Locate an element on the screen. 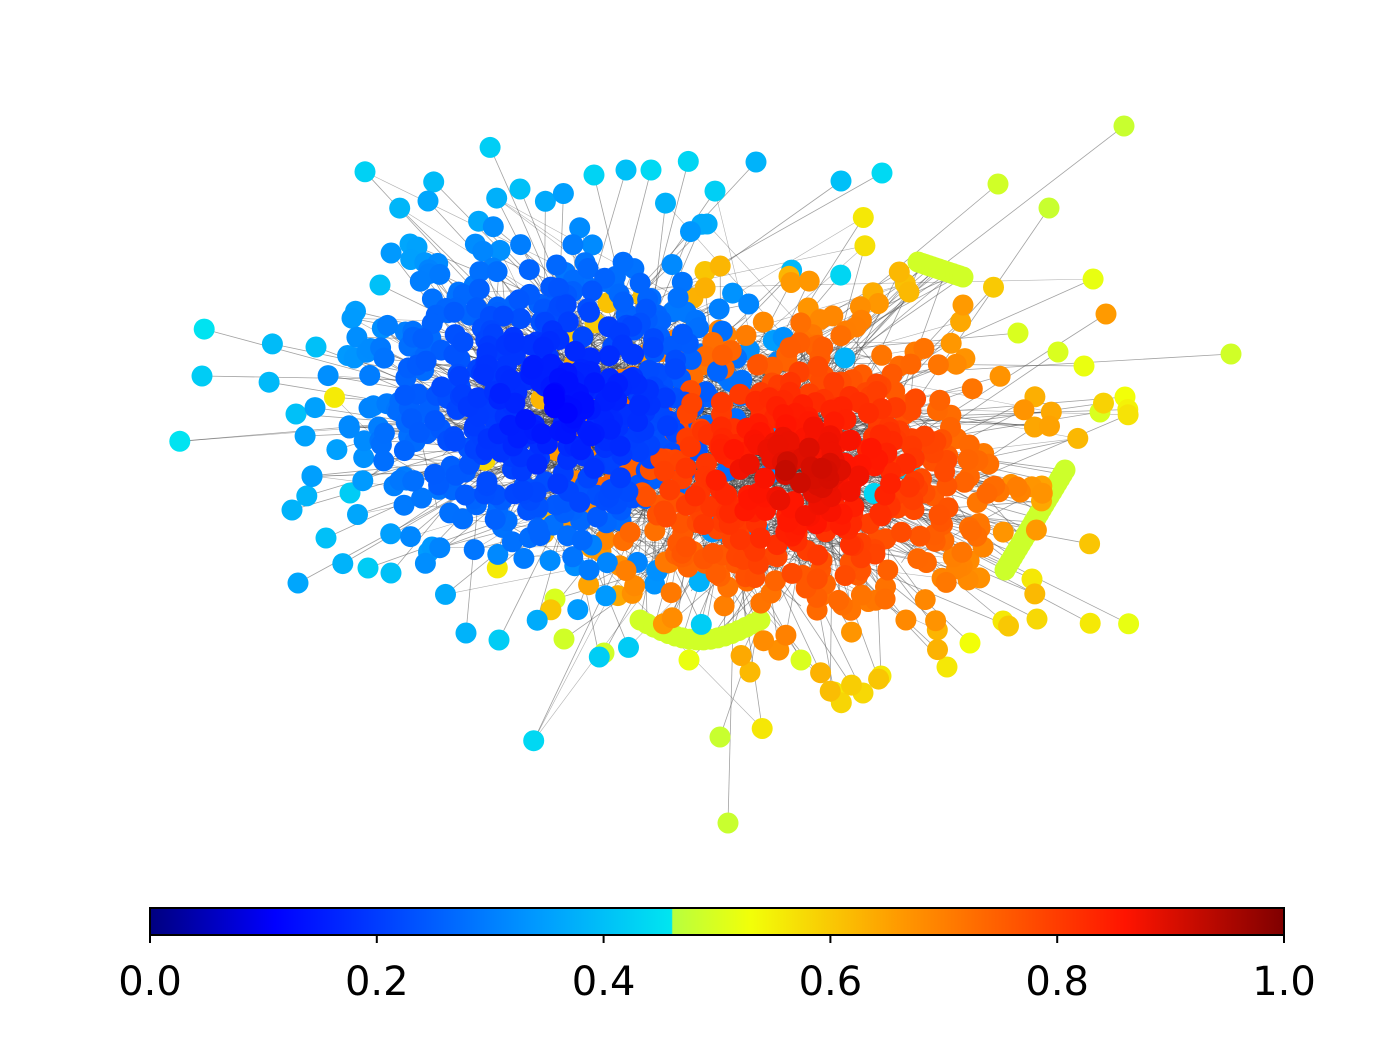  colorbar-tick-label: 0.0 is located at coordinates (150, 982).